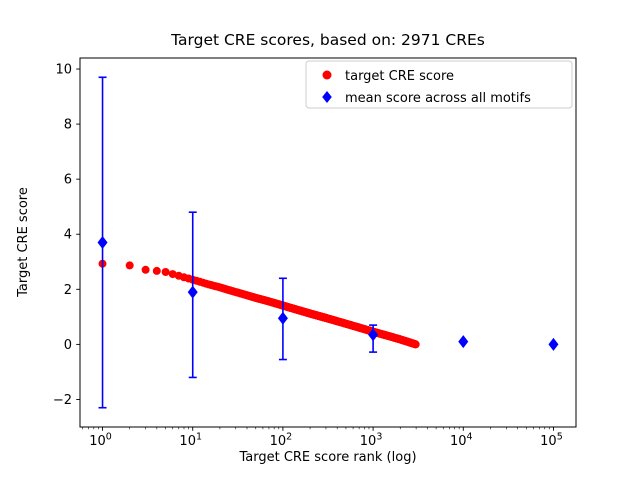  I want to click on y-ticks: −2 0 2 4 6 8 10, so click(66, 235).